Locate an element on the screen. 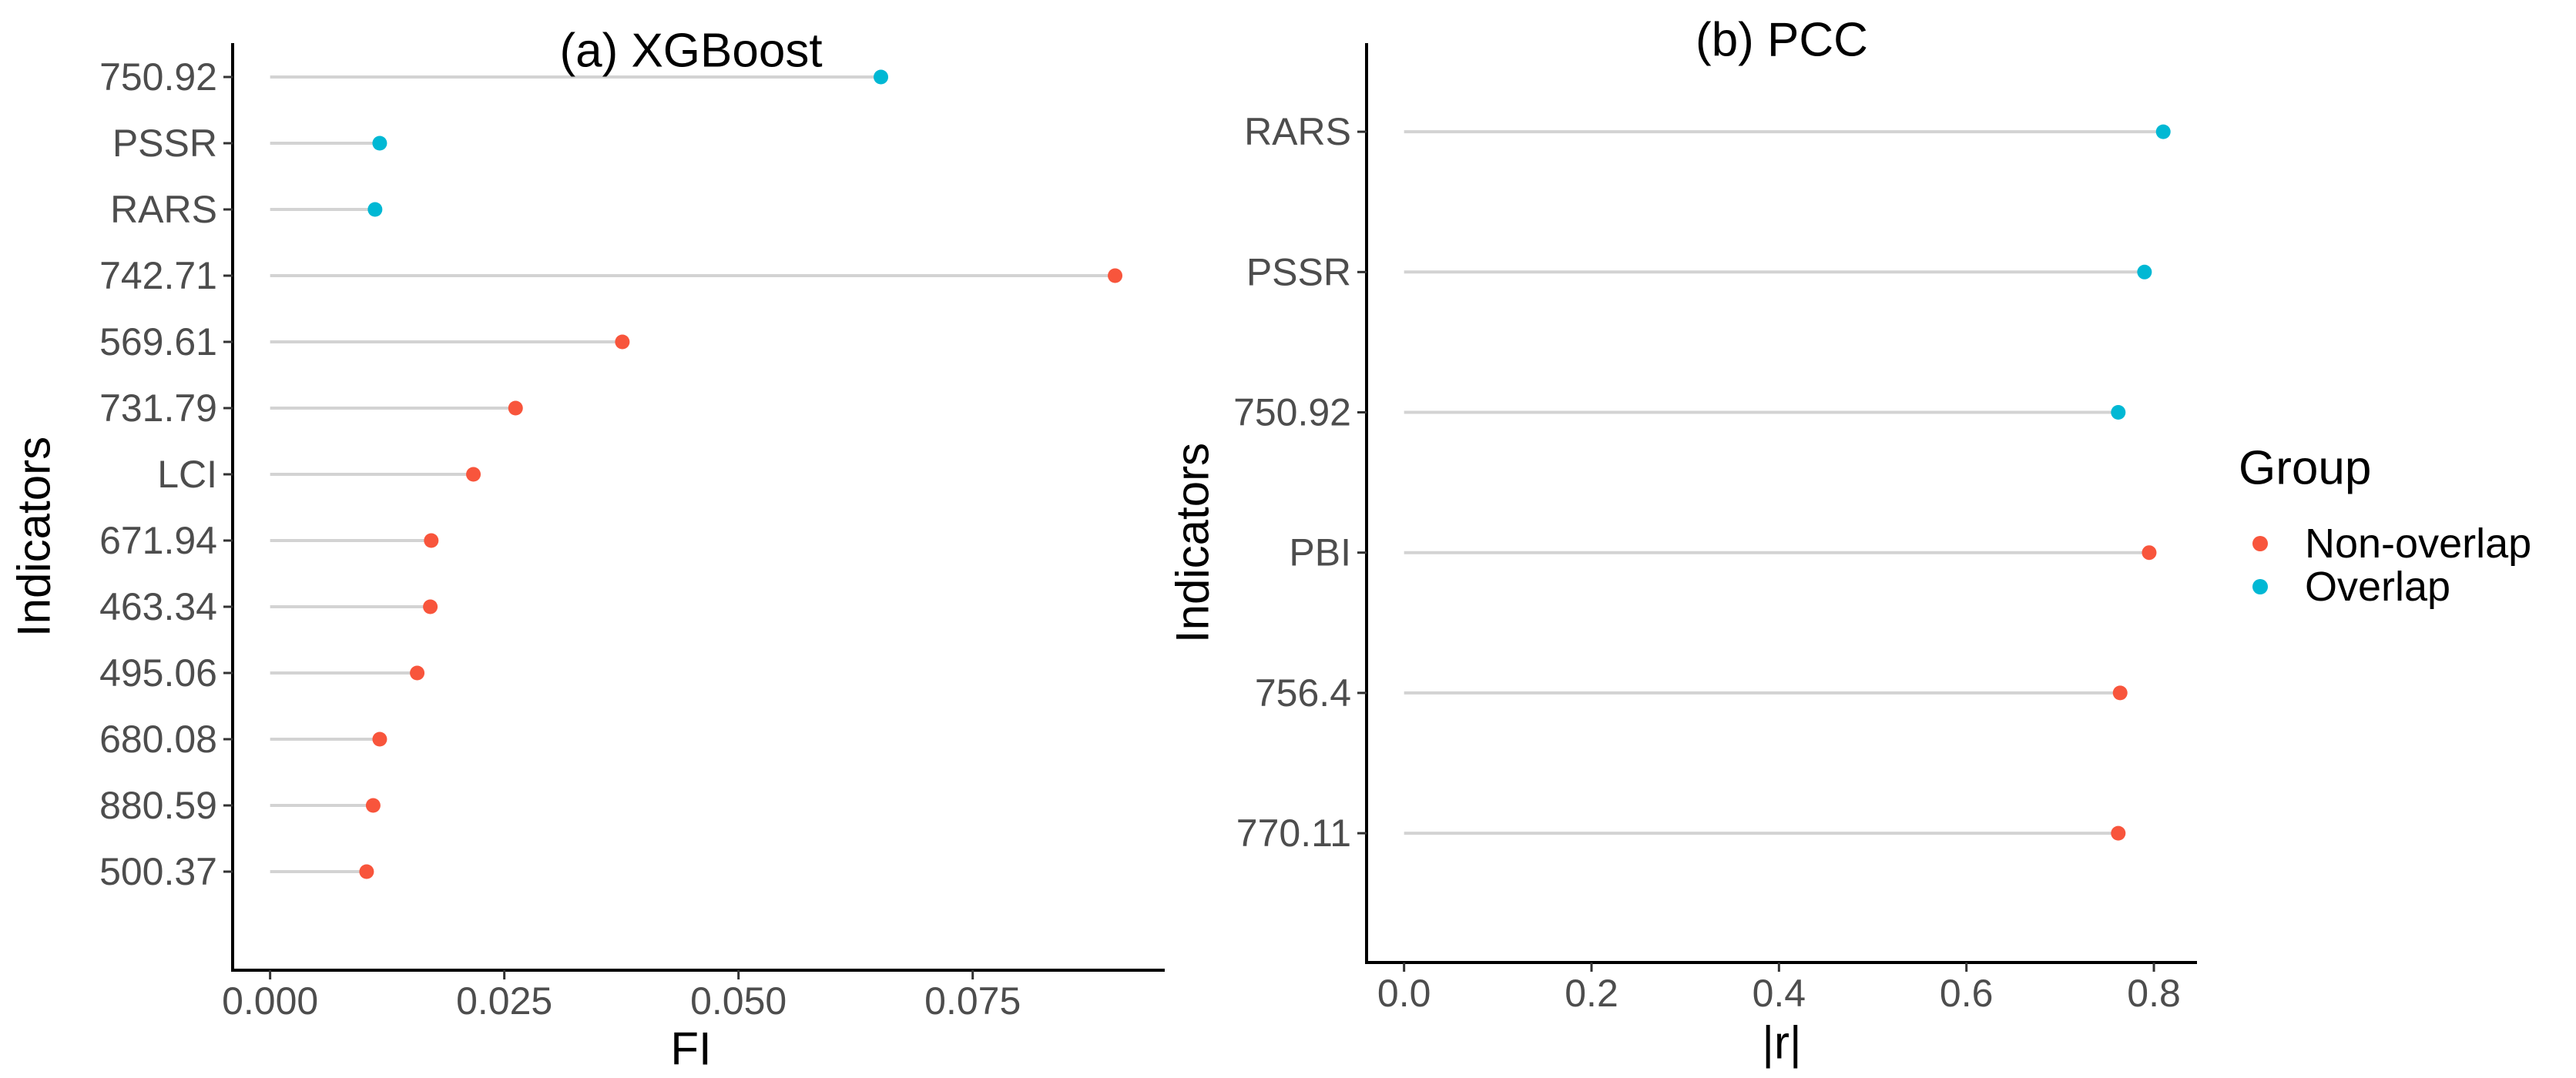 Image resolution: width=2576 pixels, height=1078 pixels. xgb-x-tick-label: 0.025 is located at coordinates (504, 1001).